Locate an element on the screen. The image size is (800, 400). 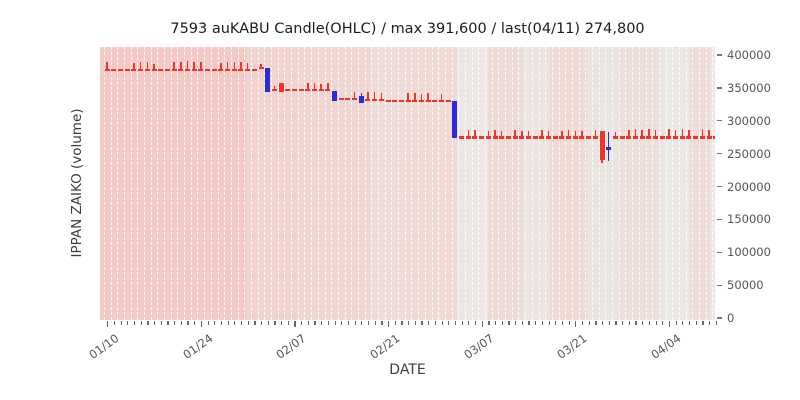
candle-body-03/11 is located at coordinates (508, 137).